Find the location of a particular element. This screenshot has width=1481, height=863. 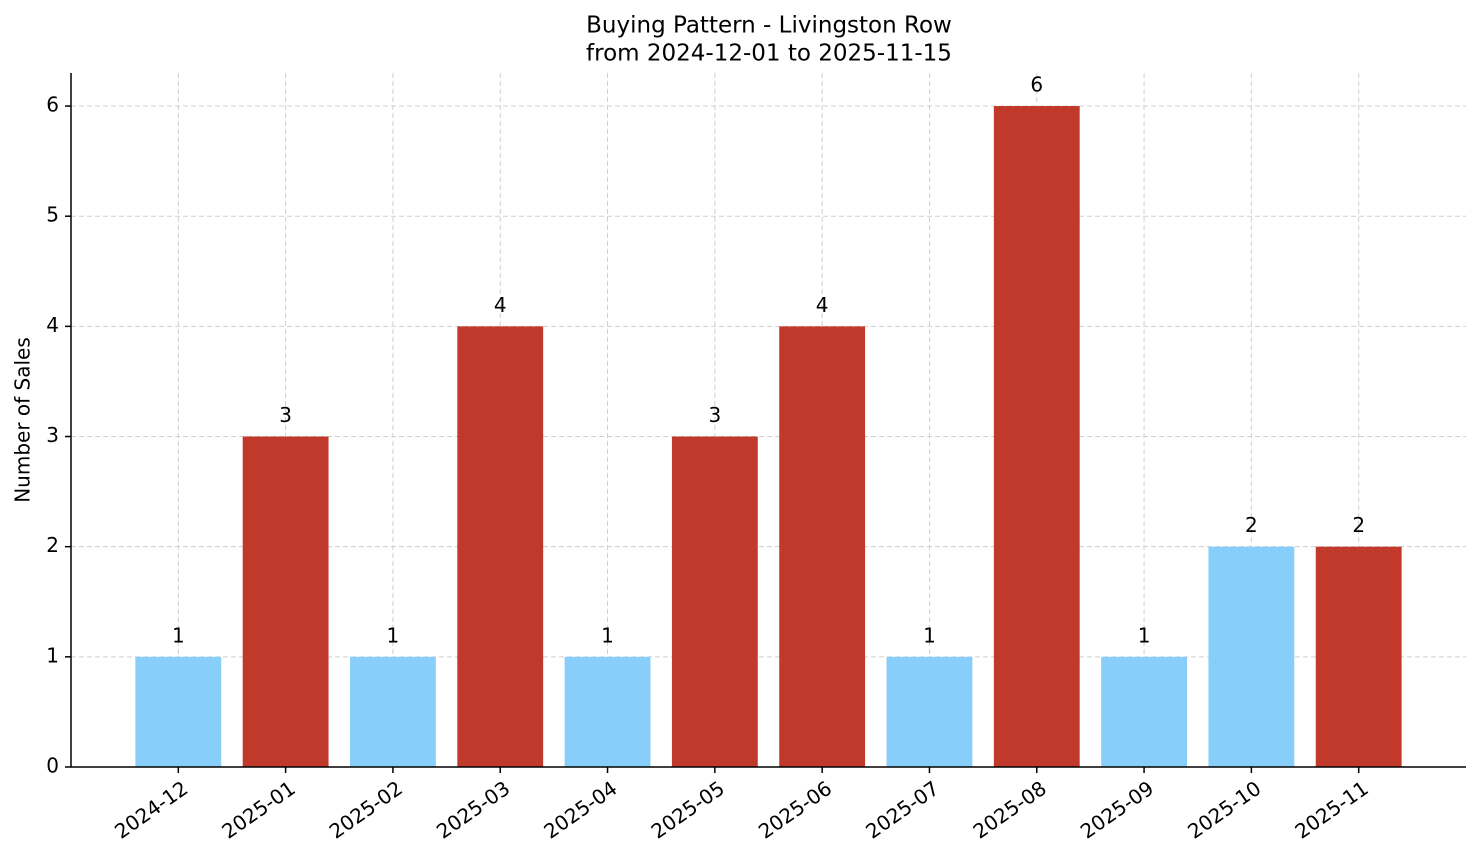

data-label: 6 is located at coordinates (1036, 85).